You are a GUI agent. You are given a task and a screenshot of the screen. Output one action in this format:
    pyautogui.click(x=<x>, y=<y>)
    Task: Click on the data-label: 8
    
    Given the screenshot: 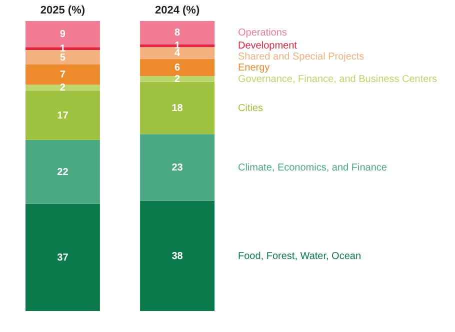 What is the action you would take?
    pyautogui.click(x=177, y=33)
    